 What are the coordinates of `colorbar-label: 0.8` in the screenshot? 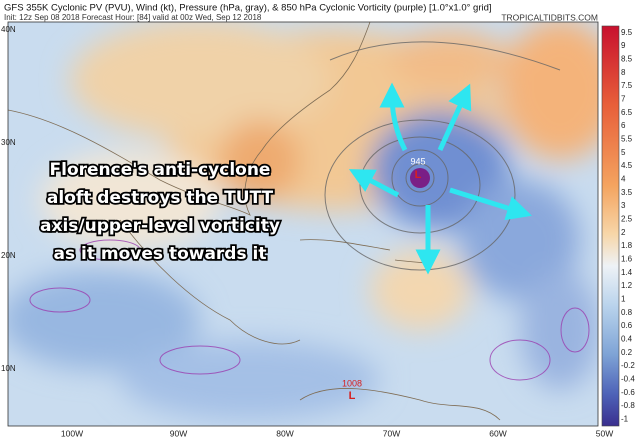 It's located at (627, 312).